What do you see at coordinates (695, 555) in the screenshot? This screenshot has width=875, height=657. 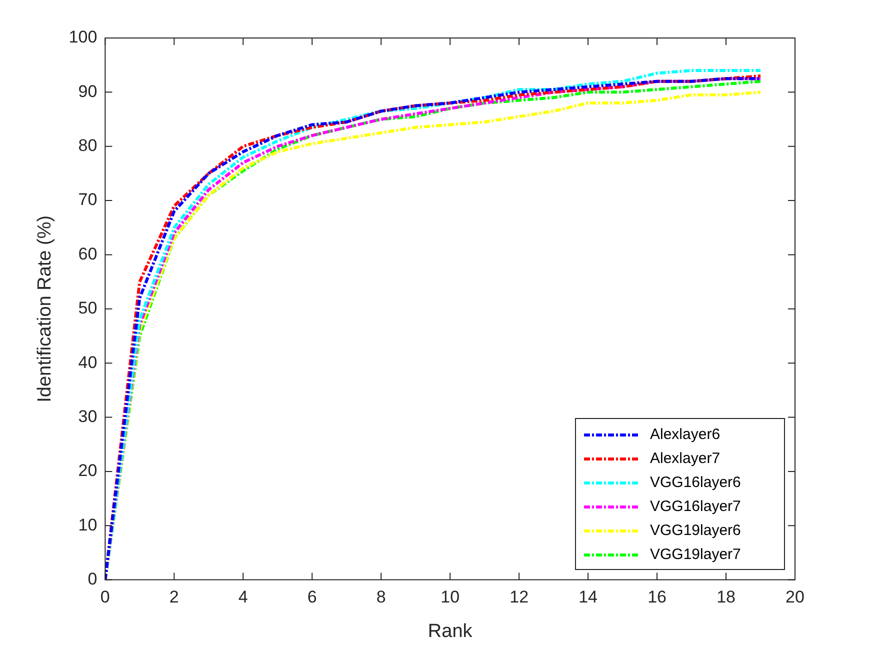 I see `legend-label: VGG19layer7` at bounding box center [695, 555].